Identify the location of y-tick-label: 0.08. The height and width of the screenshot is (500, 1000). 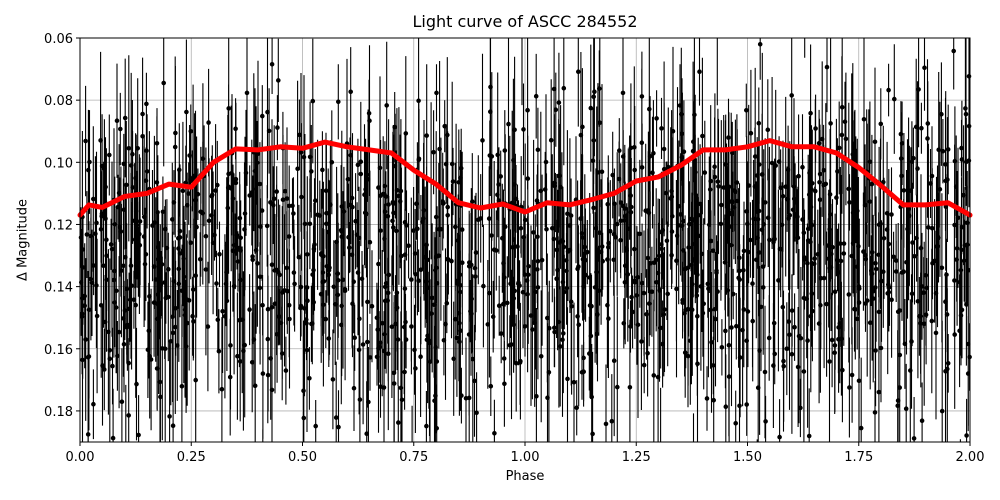
(58, 101).